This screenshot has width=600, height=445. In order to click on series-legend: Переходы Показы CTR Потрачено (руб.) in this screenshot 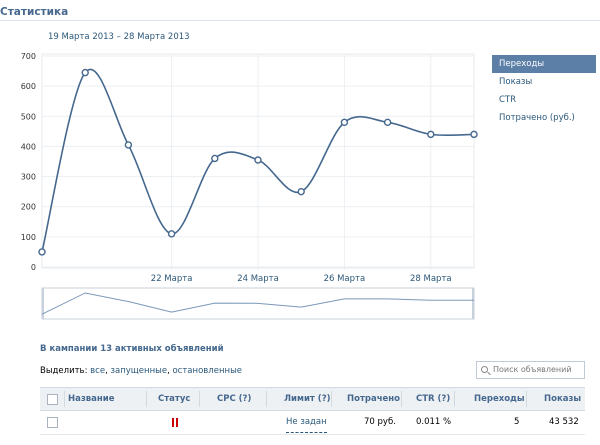, I will do `click(544, 91)`.